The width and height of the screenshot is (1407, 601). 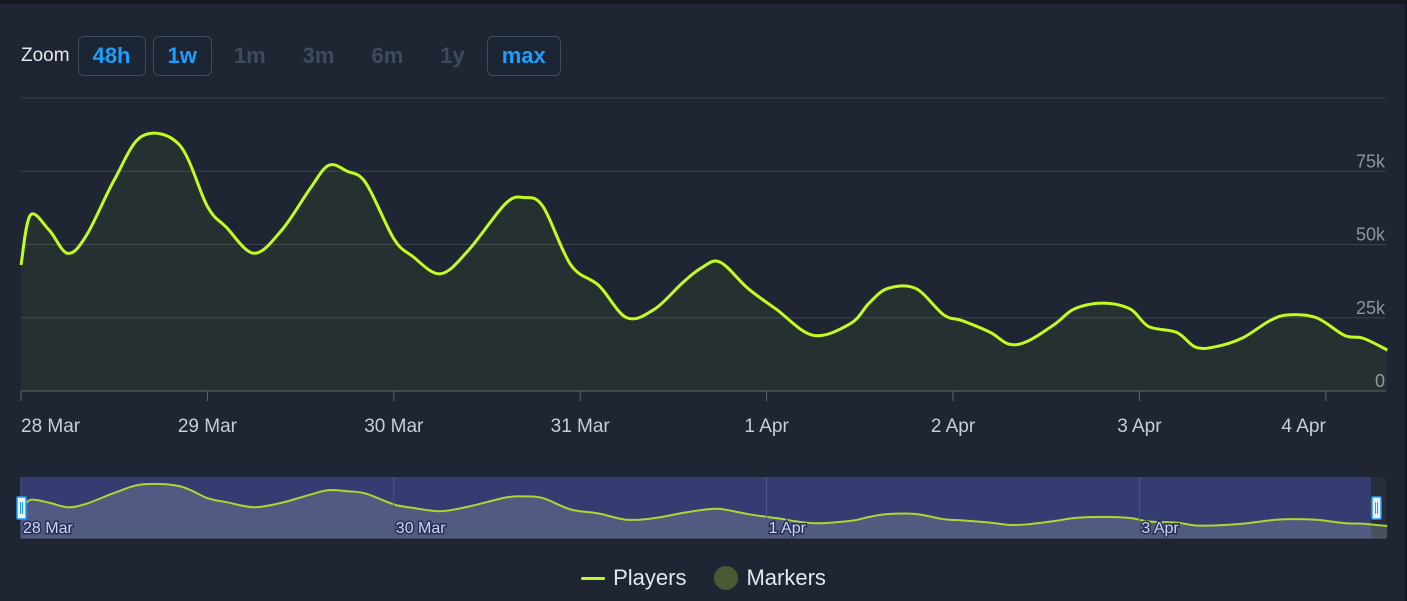 I want to click on navigator: 28 Mar 30 Mar 1 Apr 3 Apr, so click(x=702, y=508).